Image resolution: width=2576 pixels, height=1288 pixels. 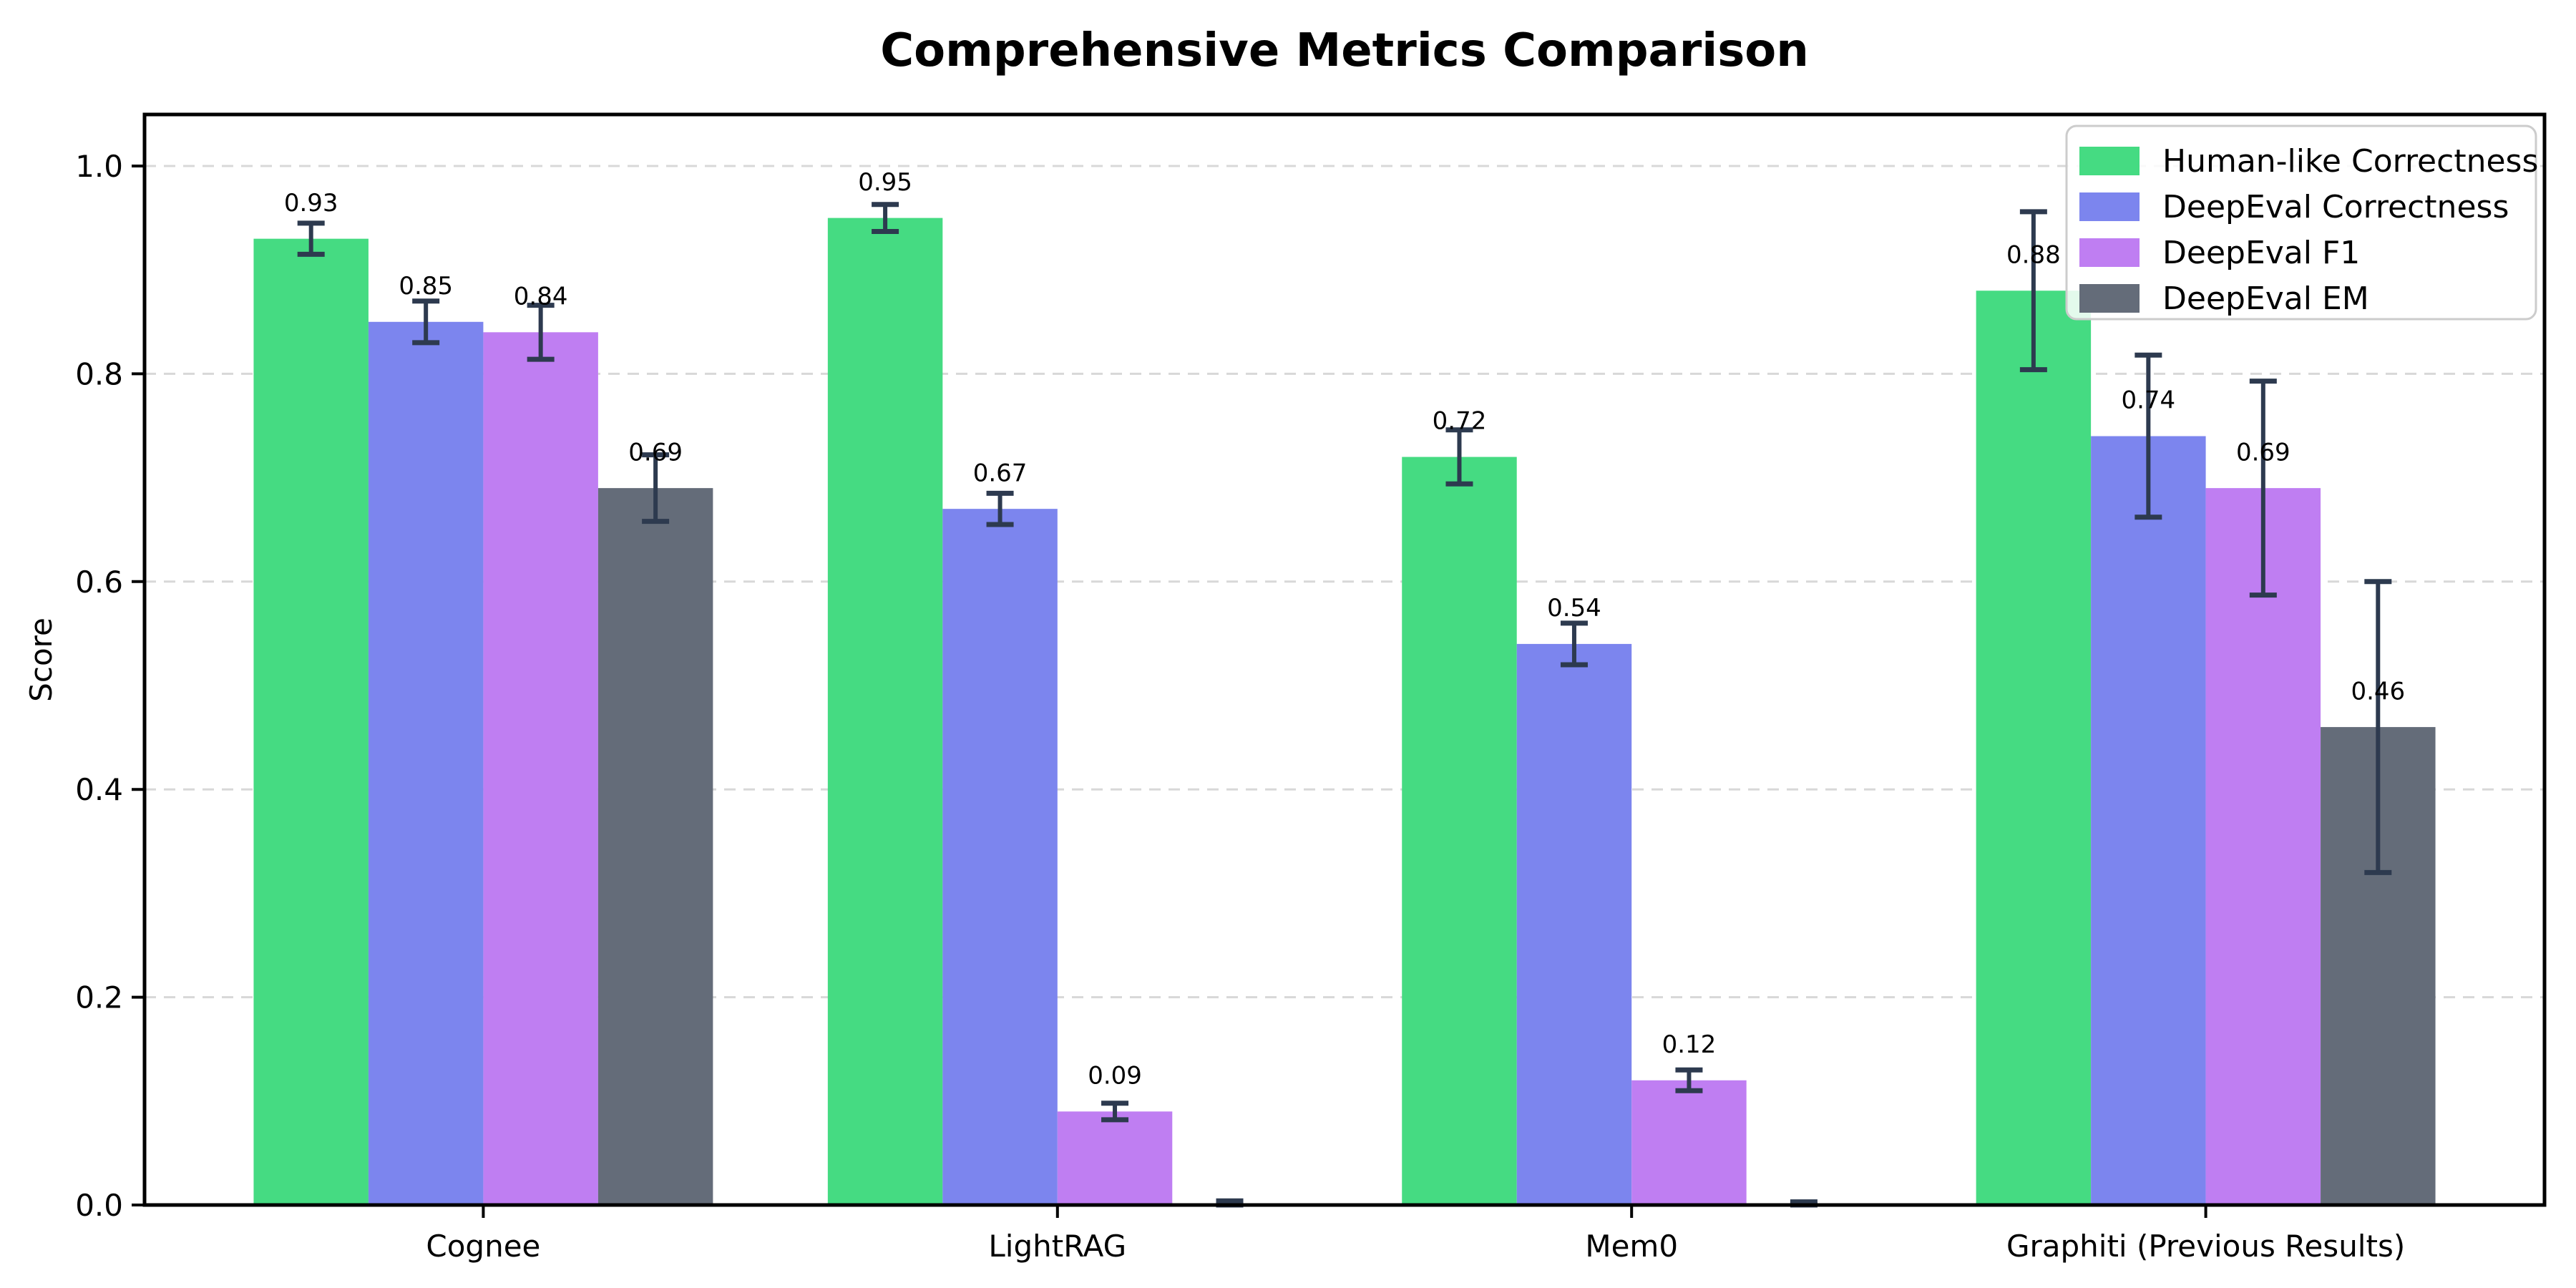 I want to click on value-label: 0.54, so click(x=1574, y=608).